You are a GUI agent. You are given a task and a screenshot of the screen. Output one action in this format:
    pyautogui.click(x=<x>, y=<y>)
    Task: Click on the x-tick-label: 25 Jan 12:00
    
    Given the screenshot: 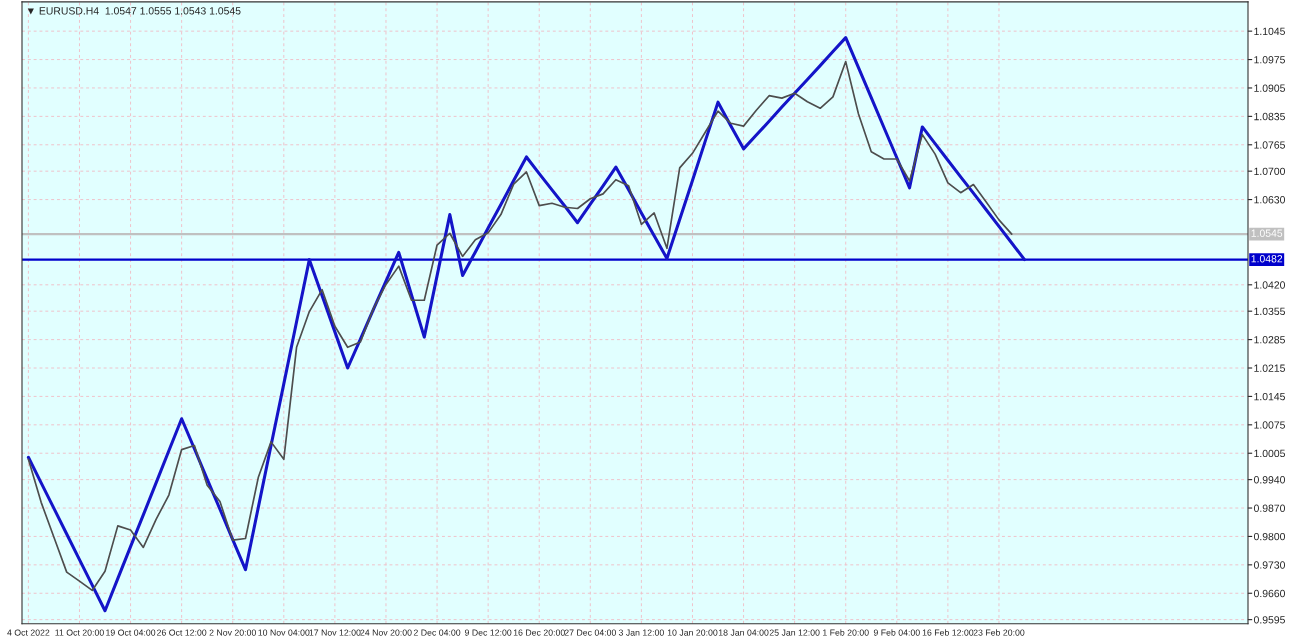 What is the action you would take?
    pyautogui.click(x=794, y=632)
    